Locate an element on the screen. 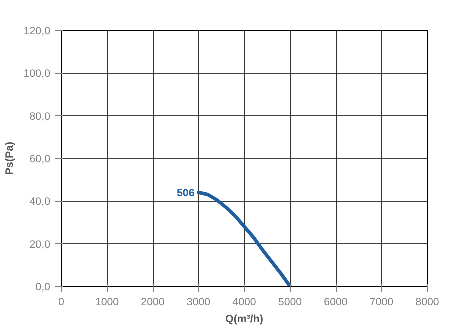 This screenshot has width=457, height=328. x-tick-label: 8000 is located at coordinates (428, 302).